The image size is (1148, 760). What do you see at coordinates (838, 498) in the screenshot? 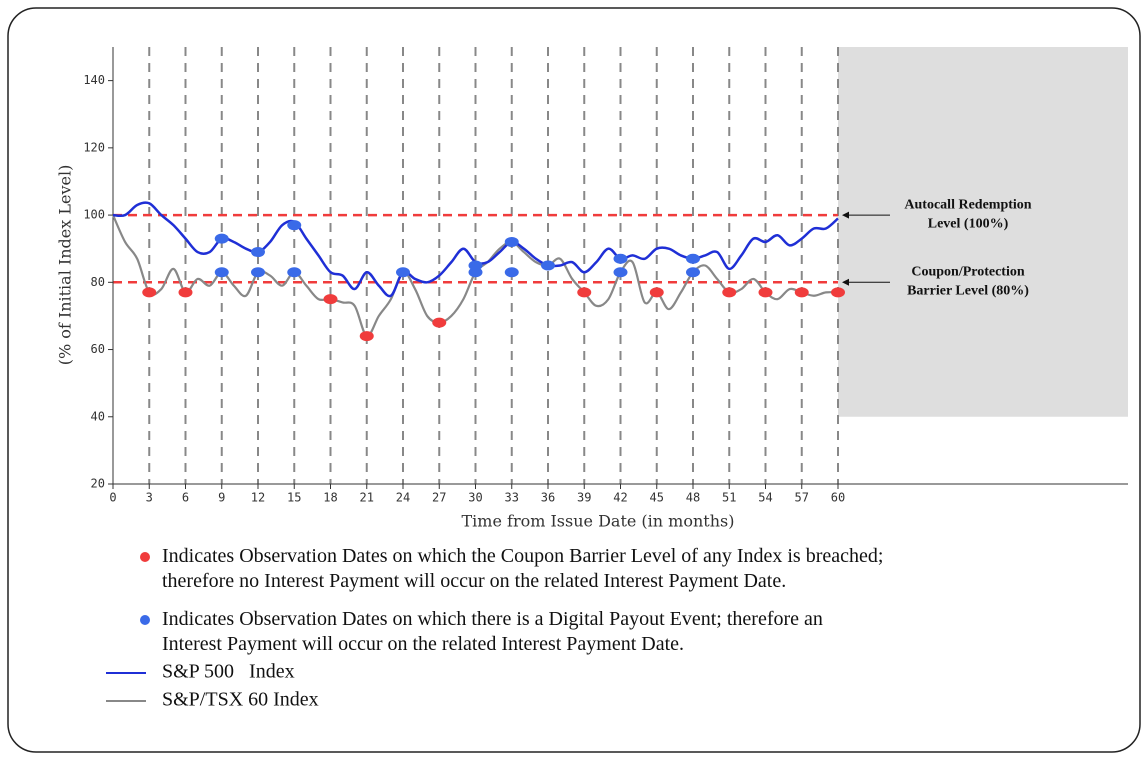
I see `x-tick-label: 60` at bounding box center [838, 498].